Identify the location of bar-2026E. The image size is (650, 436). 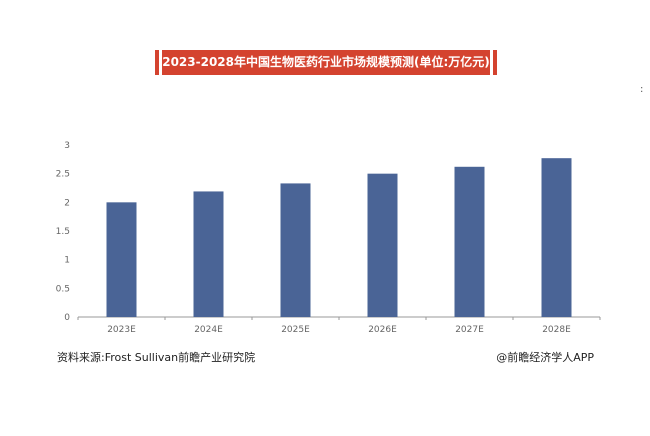
(382, 245).